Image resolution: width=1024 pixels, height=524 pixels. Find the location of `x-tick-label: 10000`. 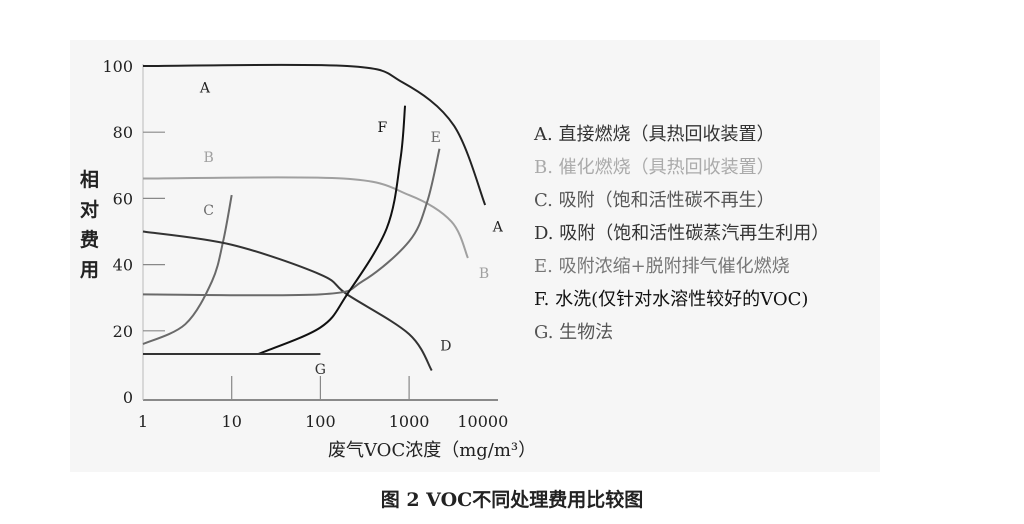

x-tick-label: 10000 is located at coordinates (482, 421).